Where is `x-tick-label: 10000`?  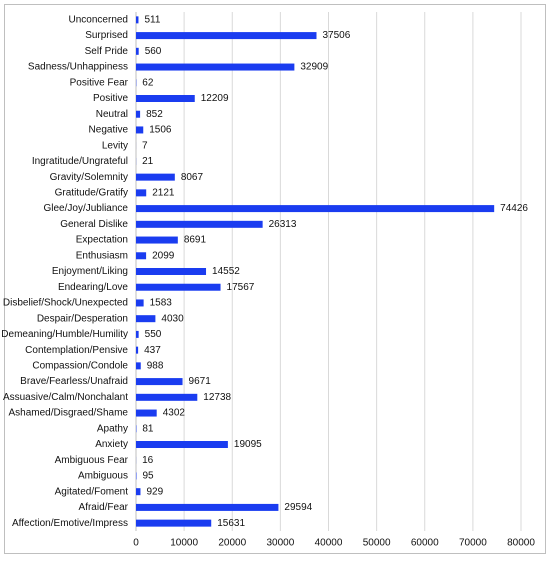 x-tick-label: 10000 is located at coordinates (184, 543).